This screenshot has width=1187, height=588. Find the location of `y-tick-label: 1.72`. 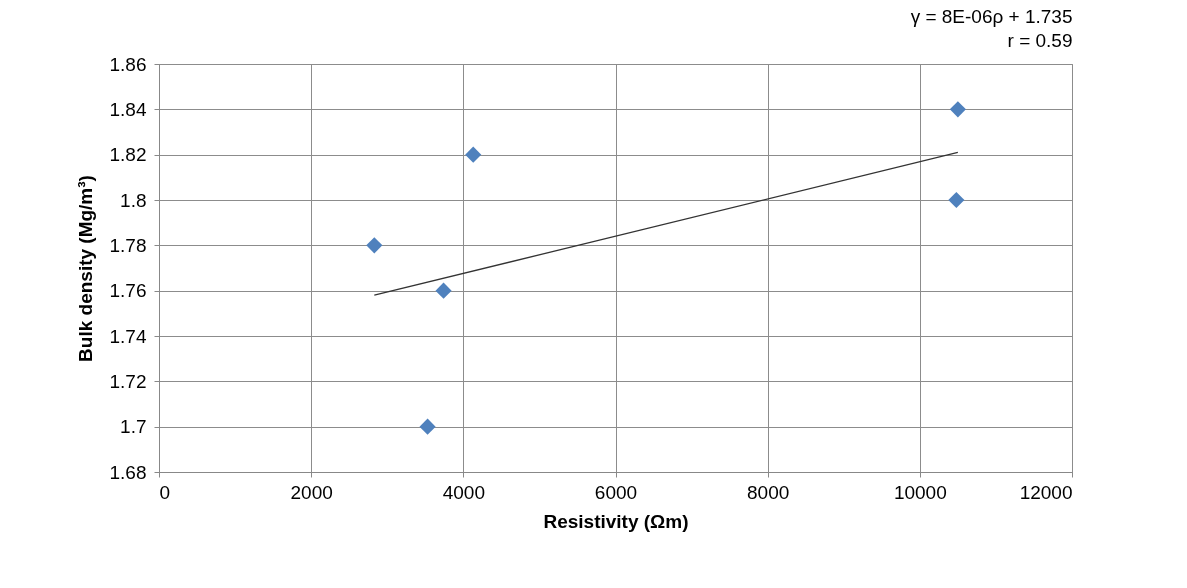

y-tick-label: 1.72 is located at coordinates (128, 381).